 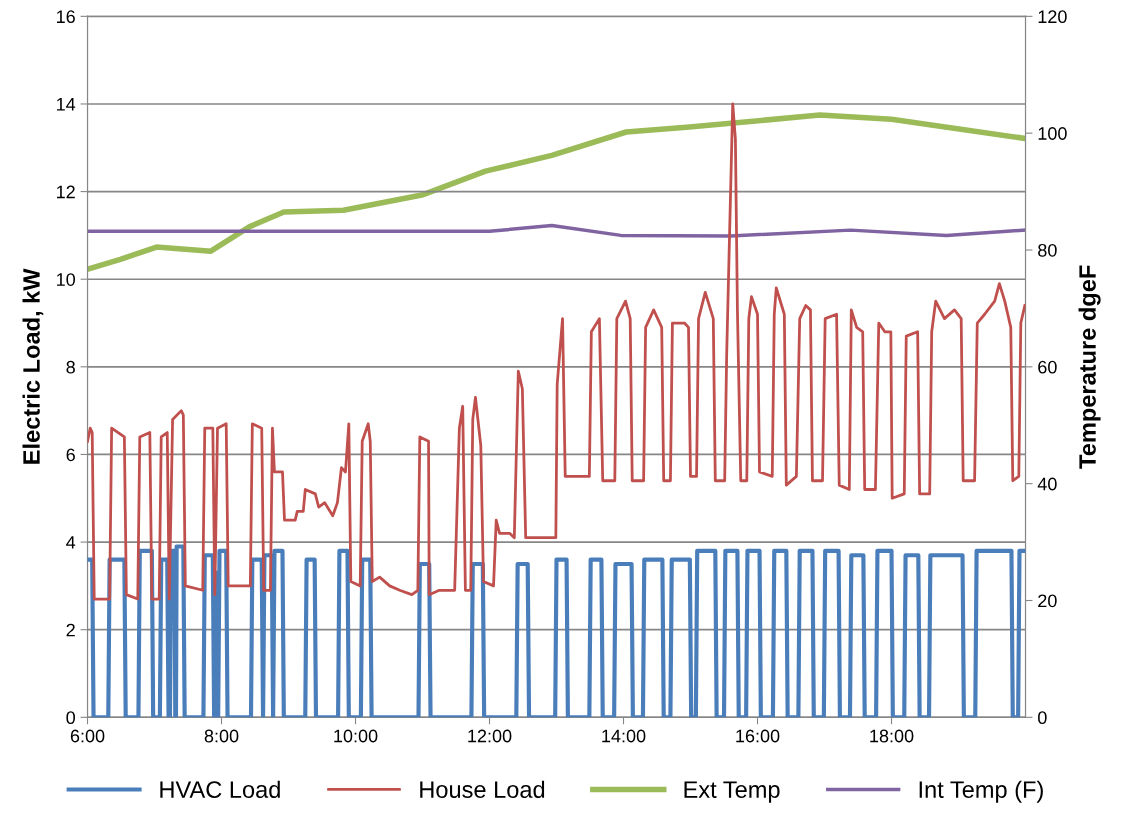 I want to click on x-tick-label: 12:00, so click(x=490, y=736).